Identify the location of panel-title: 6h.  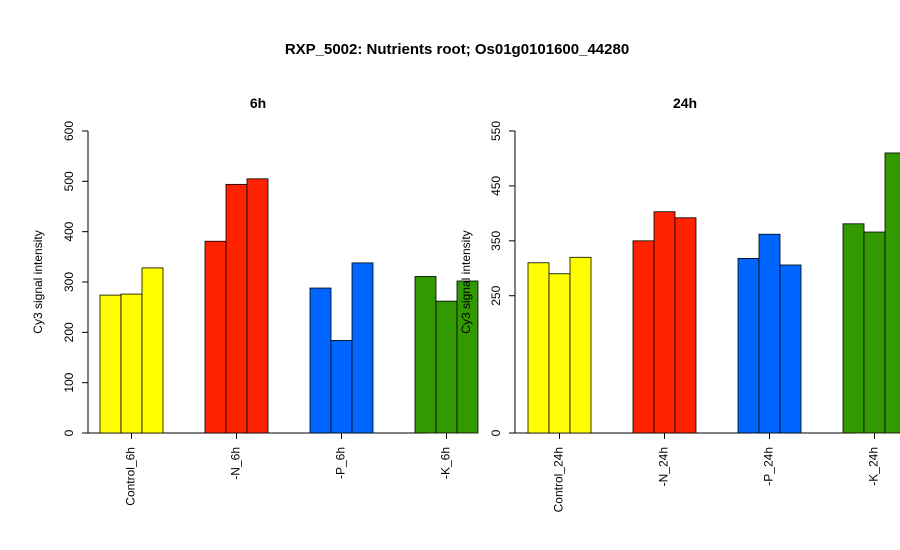
(258, 103).